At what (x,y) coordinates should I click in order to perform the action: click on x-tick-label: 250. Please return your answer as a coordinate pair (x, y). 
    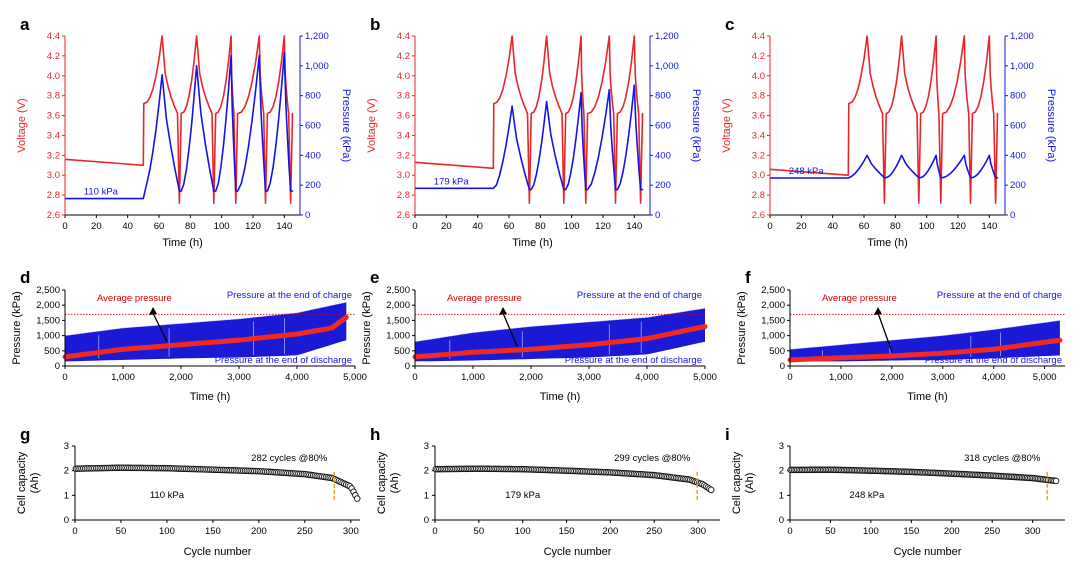
    Looking at the image, I should click on (992, 531).